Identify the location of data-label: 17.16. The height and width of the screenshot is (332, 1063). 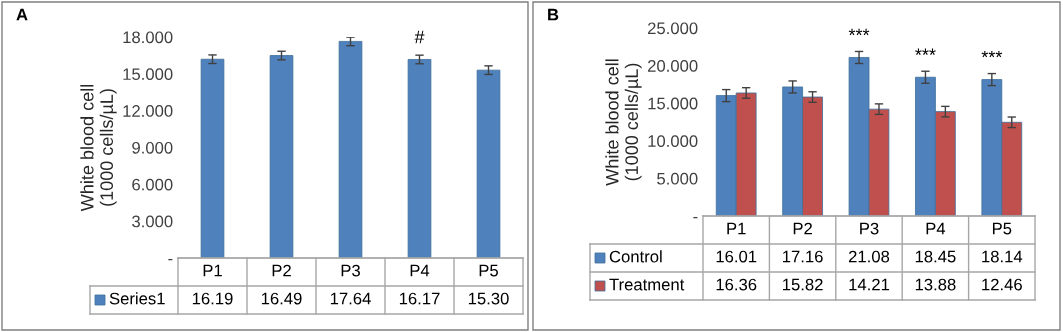
(803, 256).